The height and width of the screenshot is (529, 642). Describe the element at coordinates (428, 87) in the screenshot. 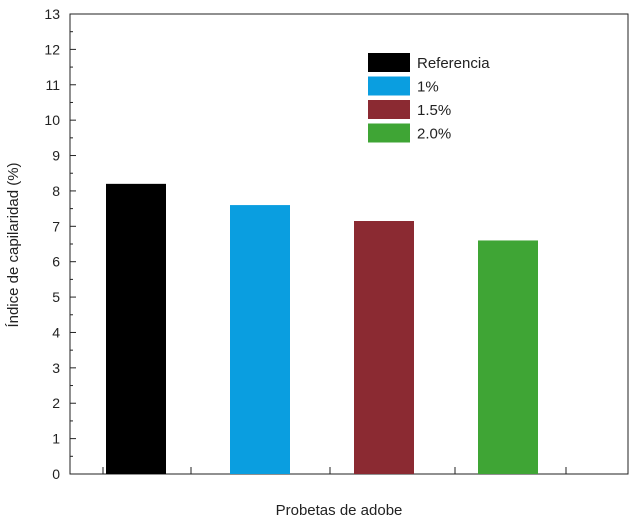

I see `legend-label-2: 1%` at that location.